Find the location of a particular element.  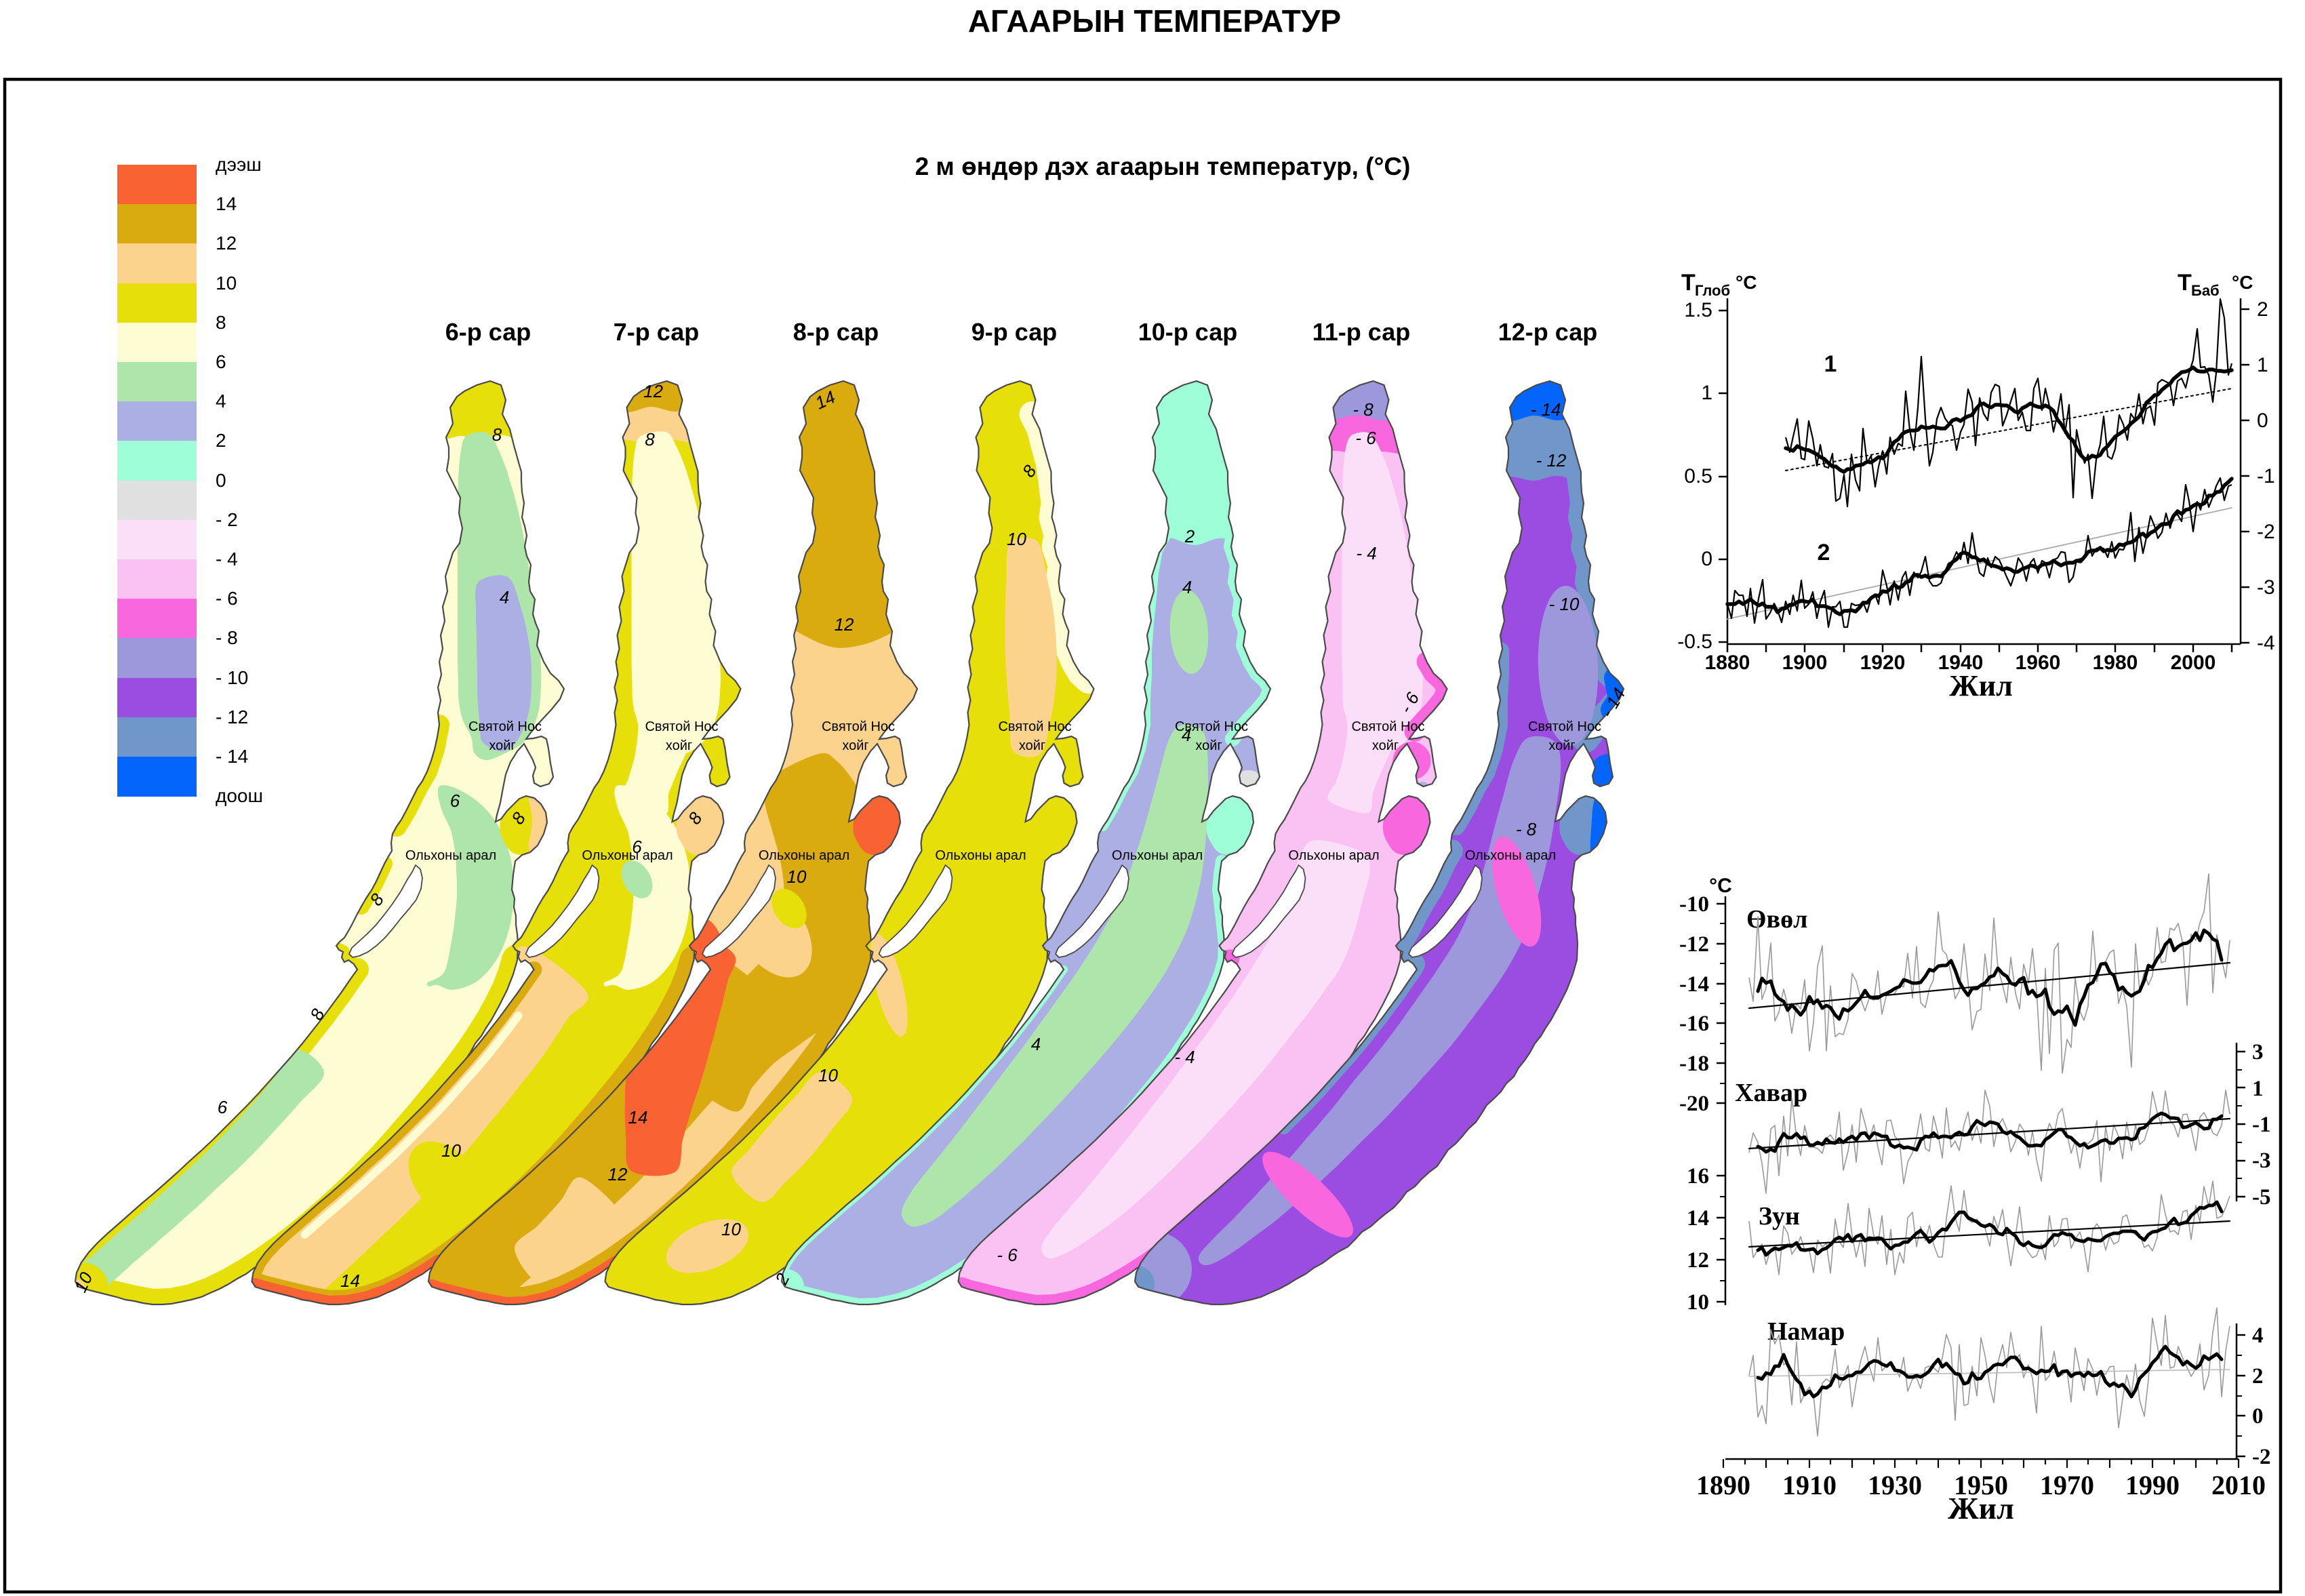

svg-text: 1910 is located at coordinates (1809, 1485).